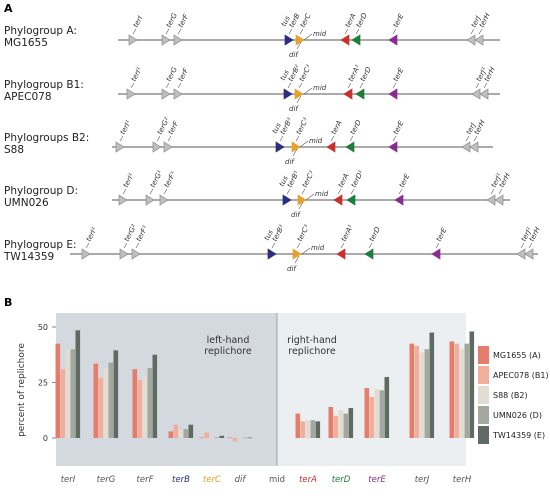 The width and height of the screenshot is (550, 502). Describe the element at coordinates (22, 390) in the screenshot. I see `y-axis-title: percent of replichore` at that location.